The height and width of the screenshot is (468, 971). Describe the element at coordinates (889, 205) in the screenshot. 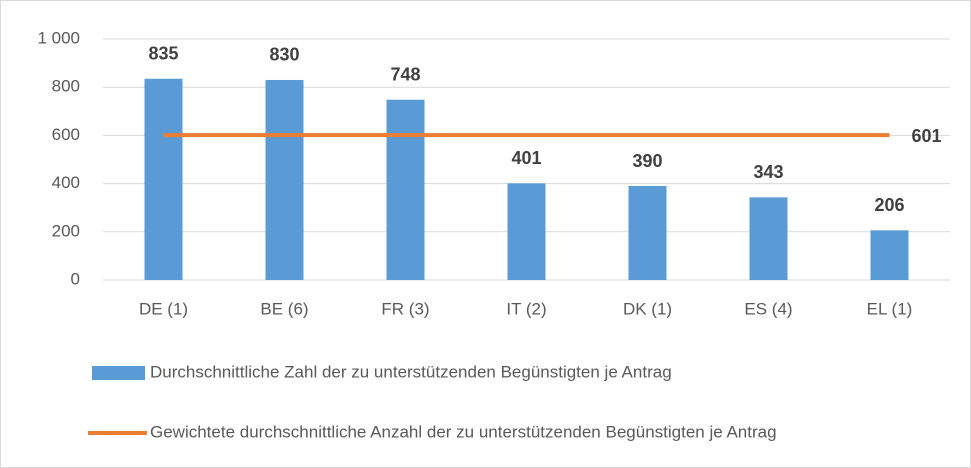

I see `data-label: 206` at that location.